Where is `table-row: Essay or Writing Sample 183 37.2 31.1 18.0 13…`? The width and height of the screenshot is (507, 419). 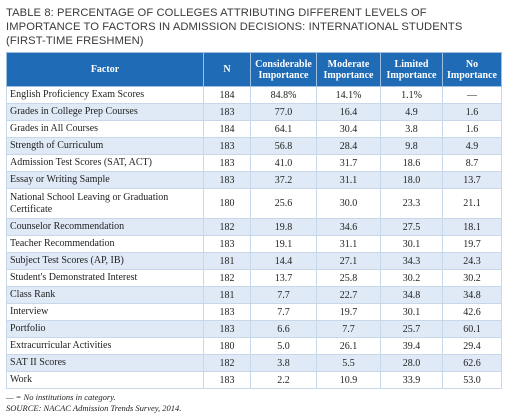 table-row: Essay or Writing Sample 183 37.2 31.1 18.0 13… is located at coordinates (254, 180).